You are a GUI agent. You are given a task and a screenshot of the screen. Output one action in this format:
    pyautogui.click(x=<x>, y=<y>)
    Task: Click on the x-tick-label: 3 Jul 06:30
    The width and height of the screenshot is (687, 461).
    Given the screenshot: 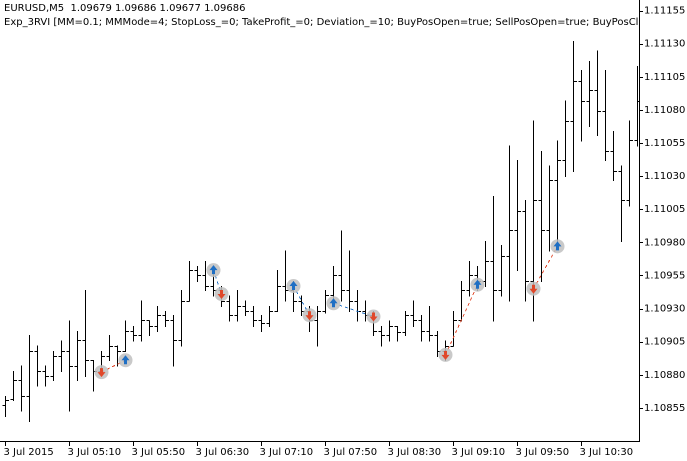 What is the action you would take?
    pyautogui.click(x=223, y=452)
    